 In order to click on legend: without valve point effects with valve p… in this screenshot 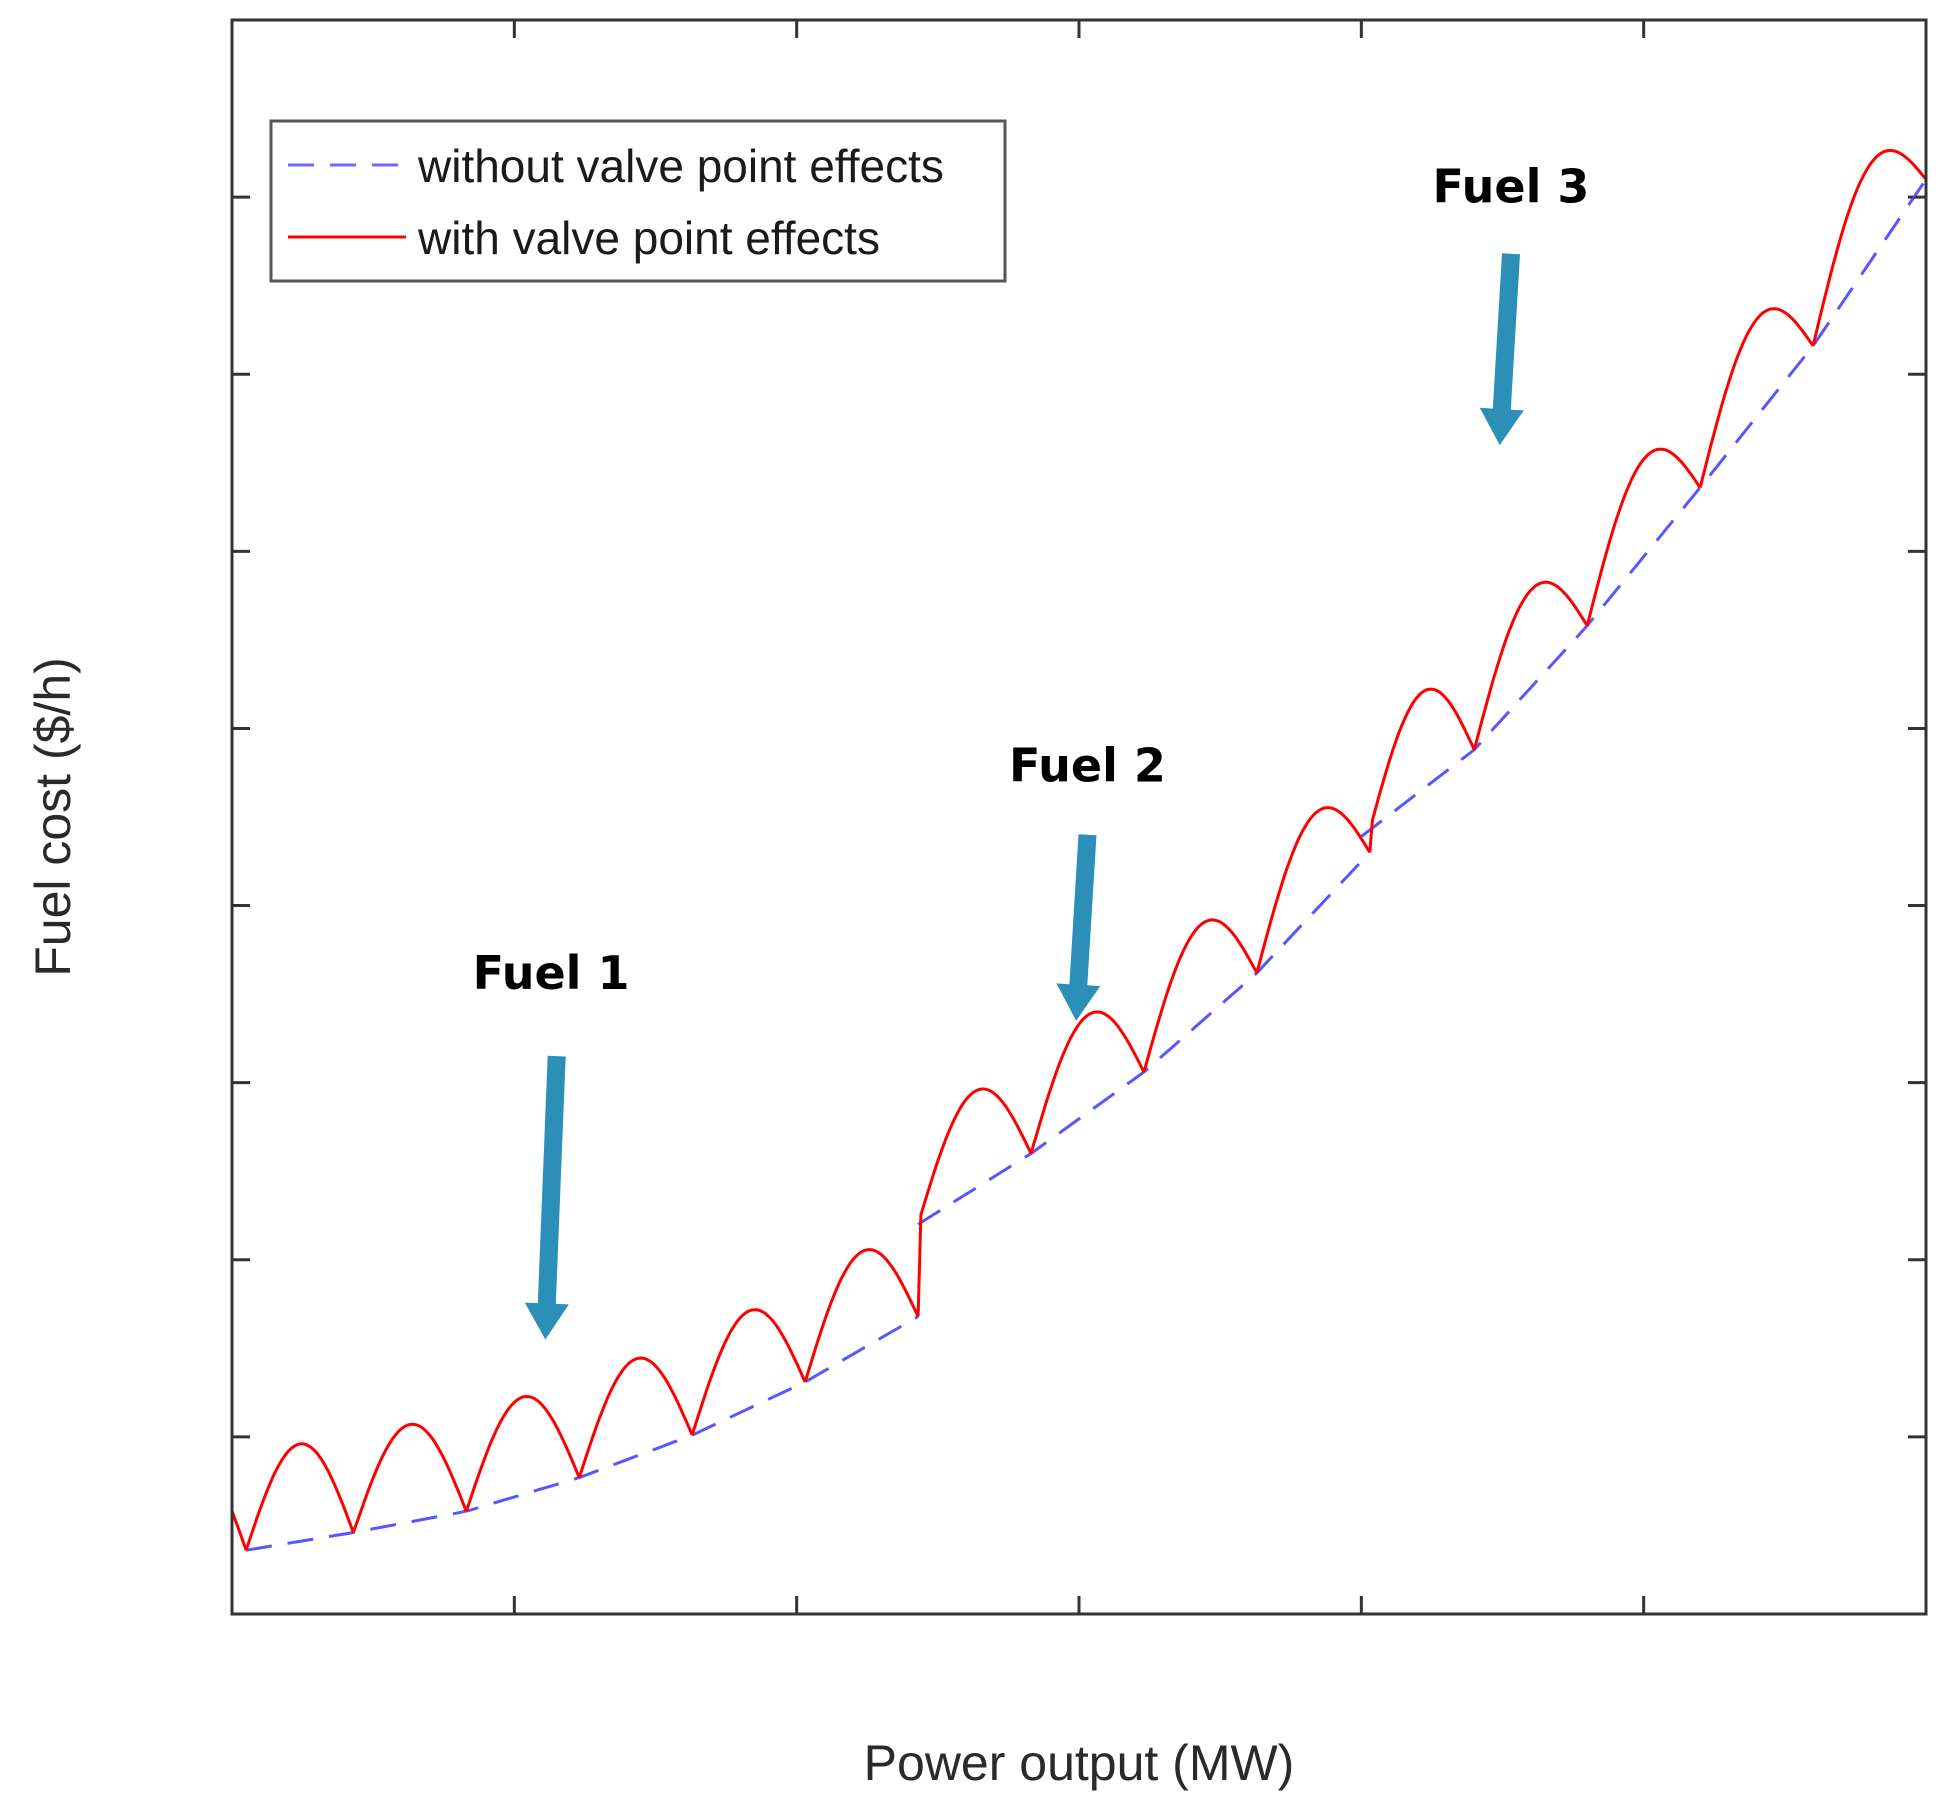, I will do `click(638, 201)`.